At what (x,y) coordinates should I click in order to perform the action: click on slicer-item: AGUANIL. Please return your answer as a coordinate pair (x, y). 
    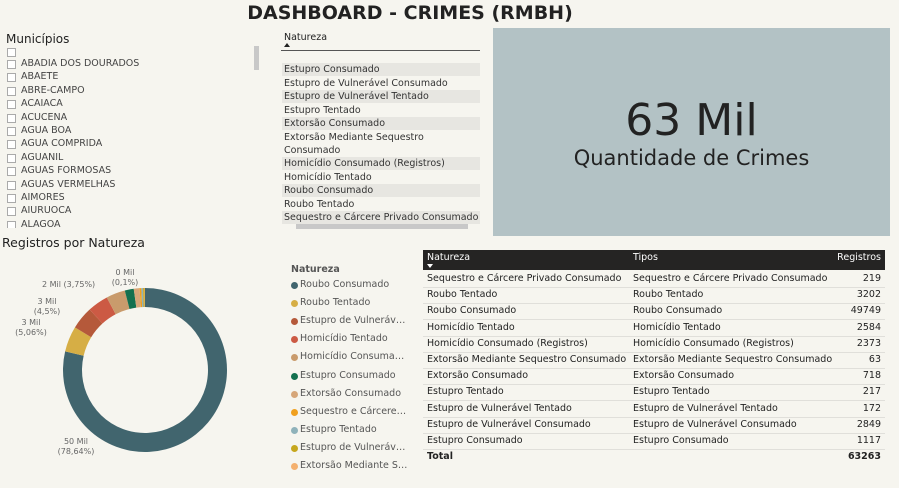
    Looking at the image, I should click on (42, 157).